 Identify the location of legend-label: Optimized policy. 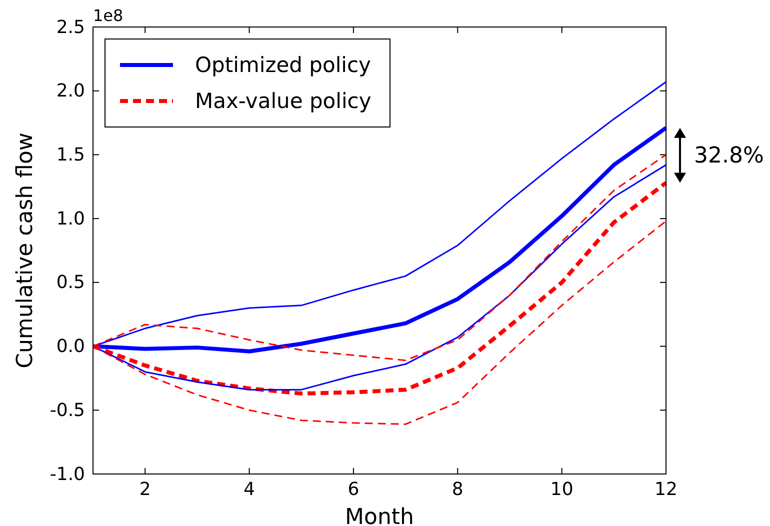
(283, 65).